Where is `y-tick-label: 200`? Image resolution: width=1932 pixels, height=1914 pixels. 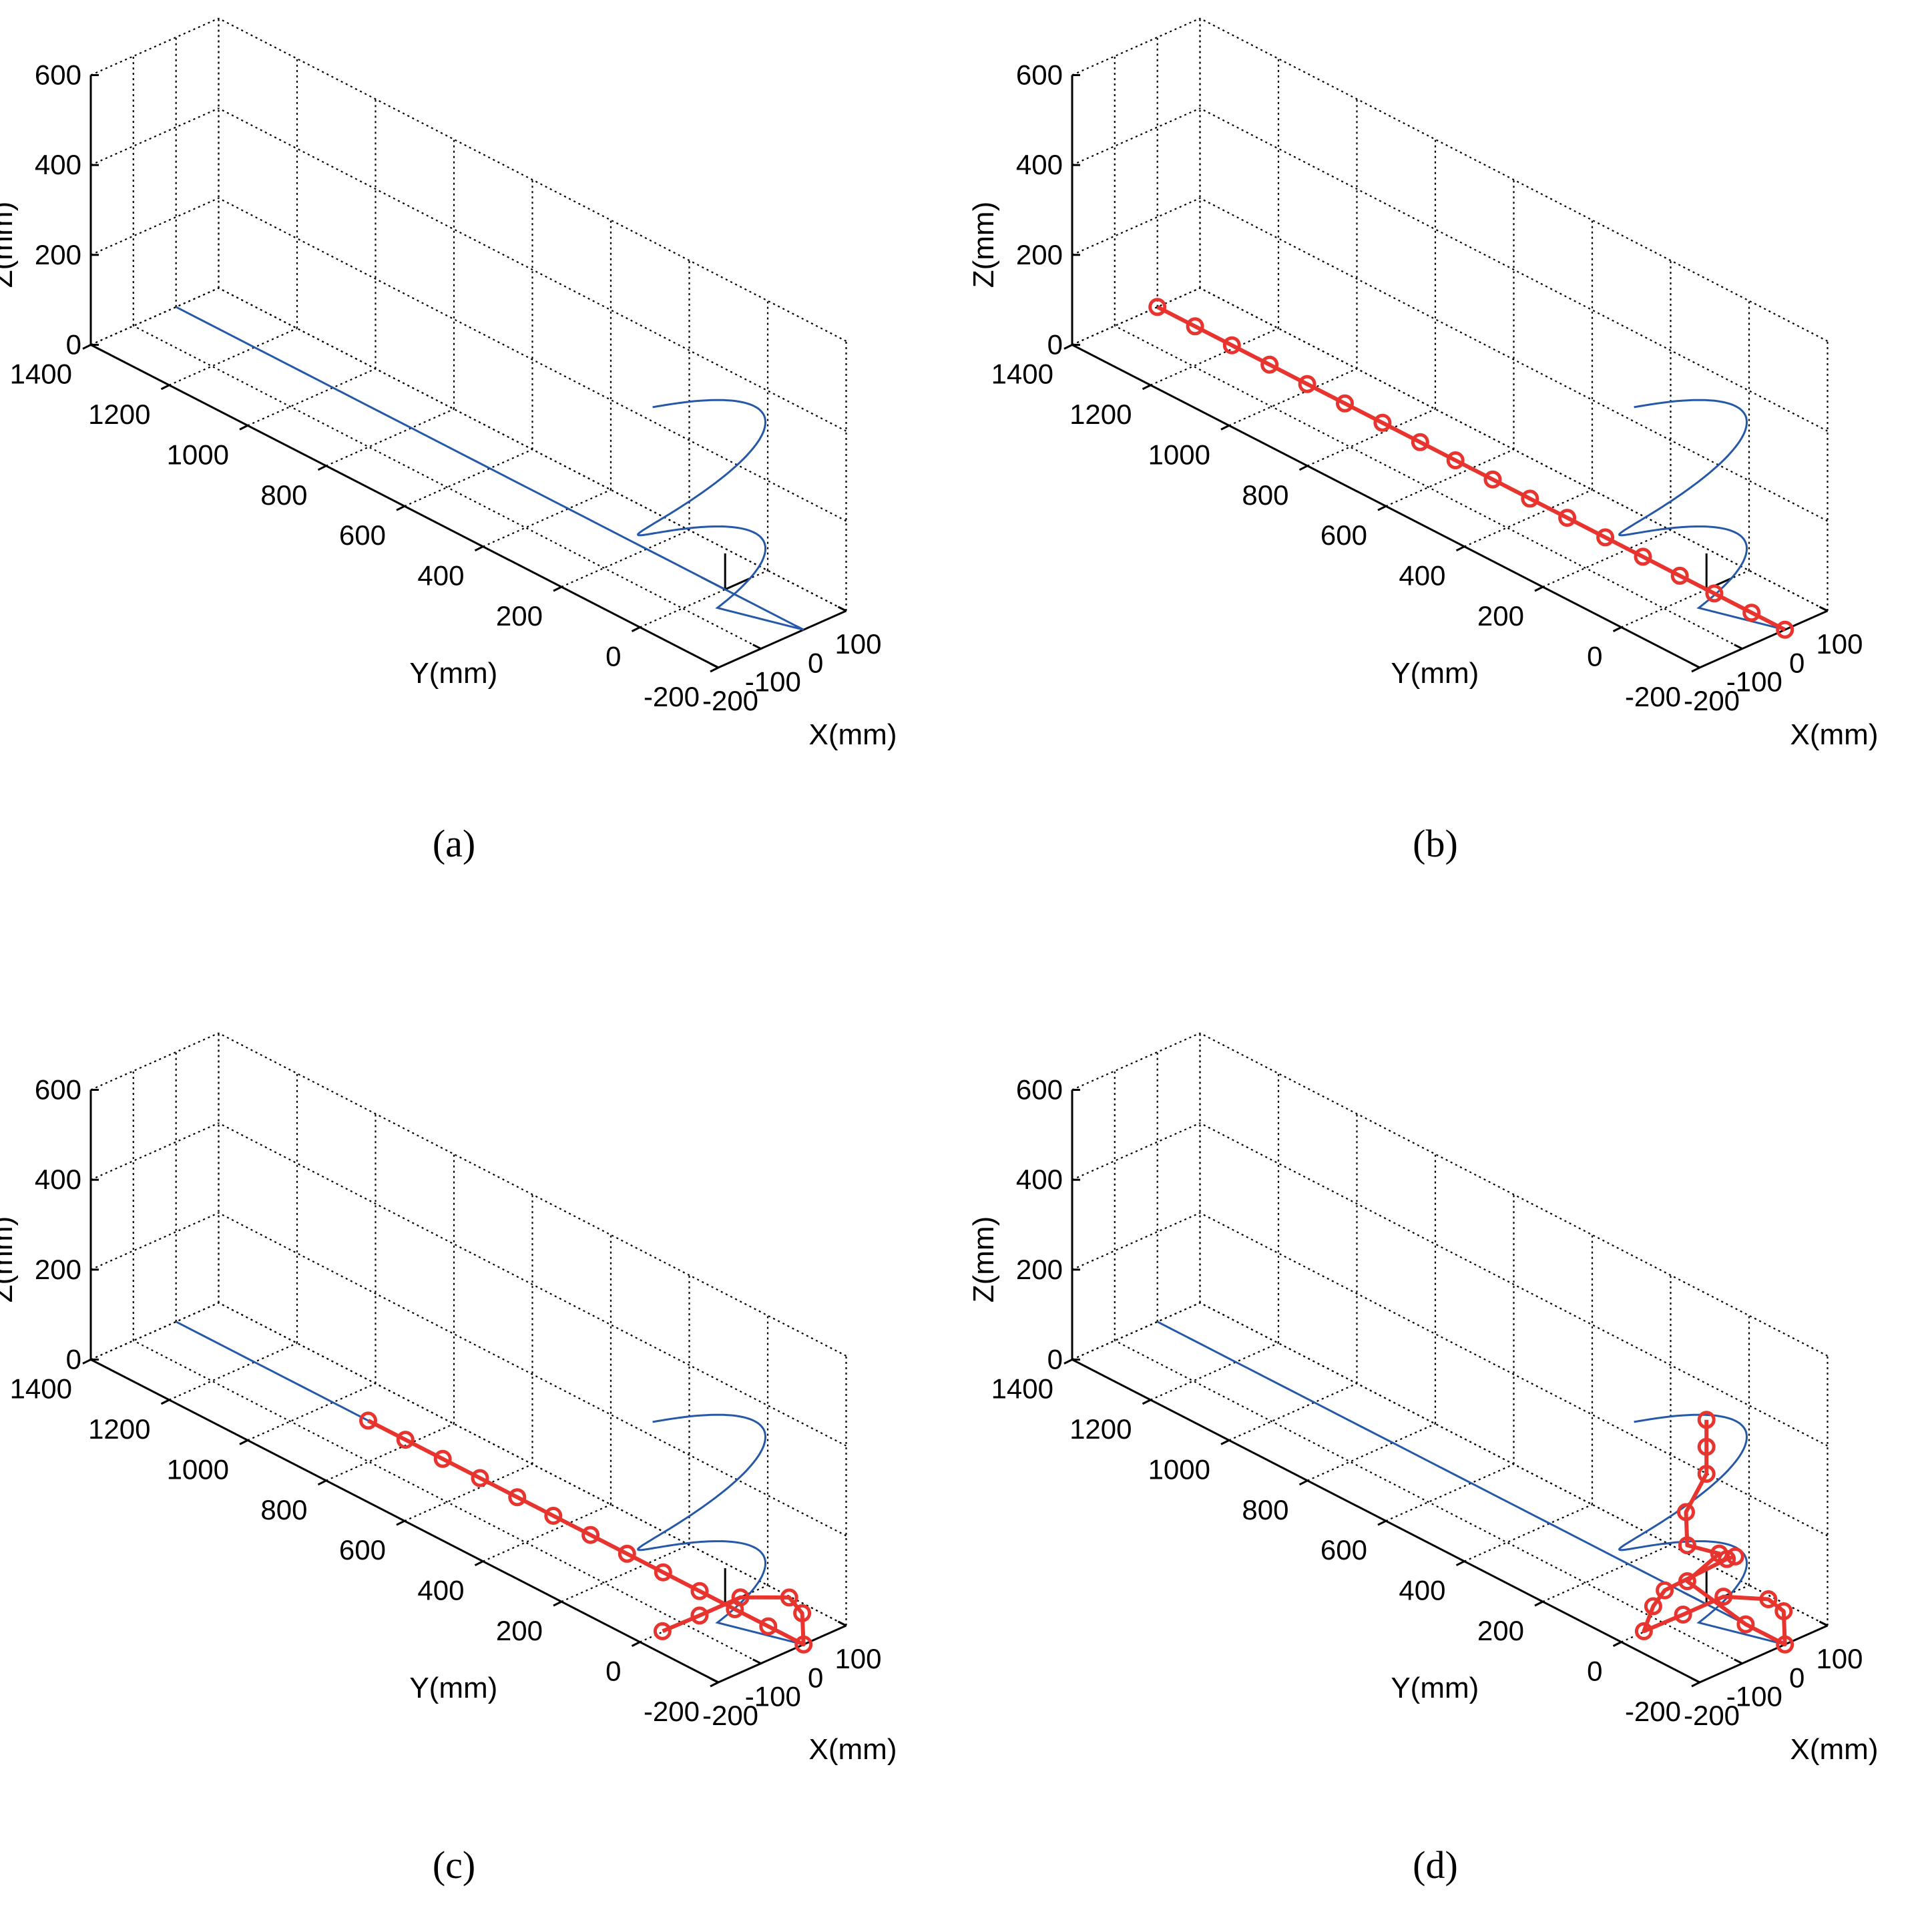
y-tick-label: 200 is located at coordinates (1500, 616).